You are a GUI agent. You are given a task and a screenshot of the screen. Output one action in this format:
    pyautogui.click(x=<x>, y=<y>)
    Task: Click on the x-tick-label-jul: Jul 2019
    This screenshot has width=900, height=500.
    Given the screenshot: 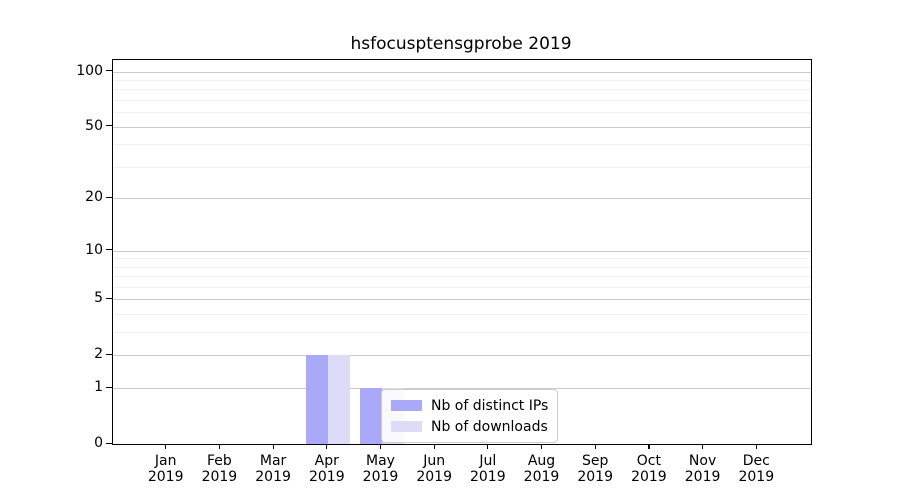 What is the action you would take?
    pyautogui.click(x=488, y=469)
    